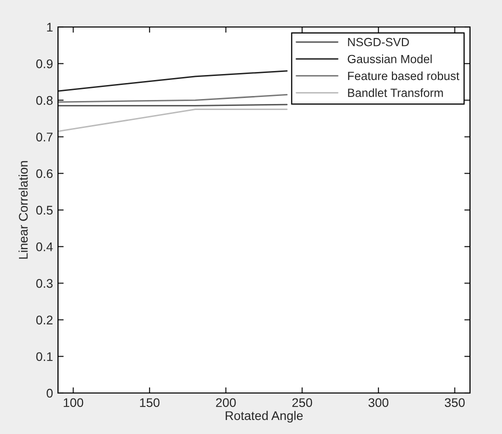 The width and height of the screenshot is (502, 434). I want to click on legend-label: Bandlet Transform, so click(395, 93).